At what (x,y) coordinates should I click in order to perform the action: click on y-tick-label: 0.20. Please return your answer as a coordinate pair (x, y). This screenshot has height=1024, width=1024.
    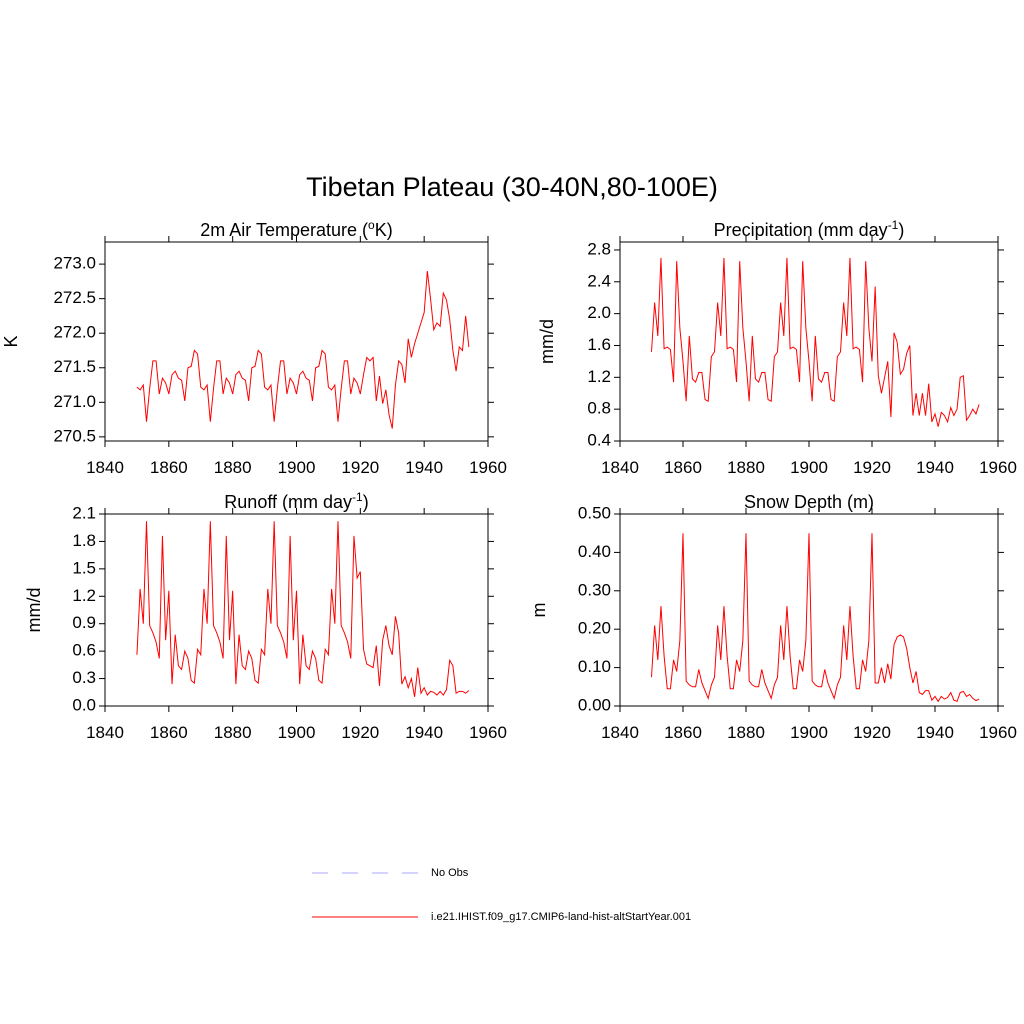
    Looking at the image, I should click on (594, 628).